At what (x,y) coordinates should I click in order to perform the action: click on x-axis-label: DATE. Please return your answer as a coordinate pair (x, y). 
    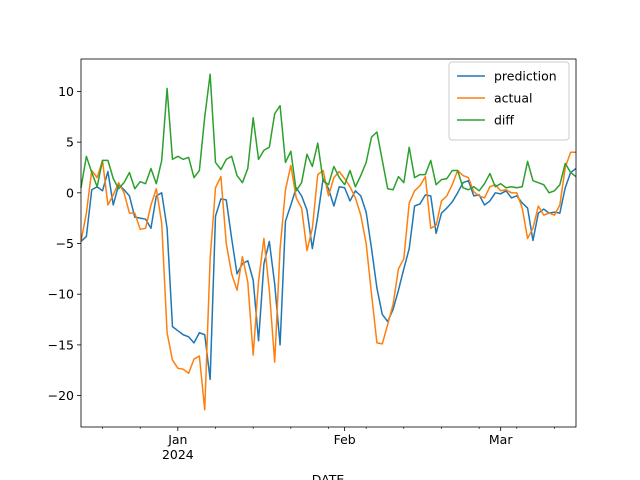
    Looking at the image, I should click on (328, 476).